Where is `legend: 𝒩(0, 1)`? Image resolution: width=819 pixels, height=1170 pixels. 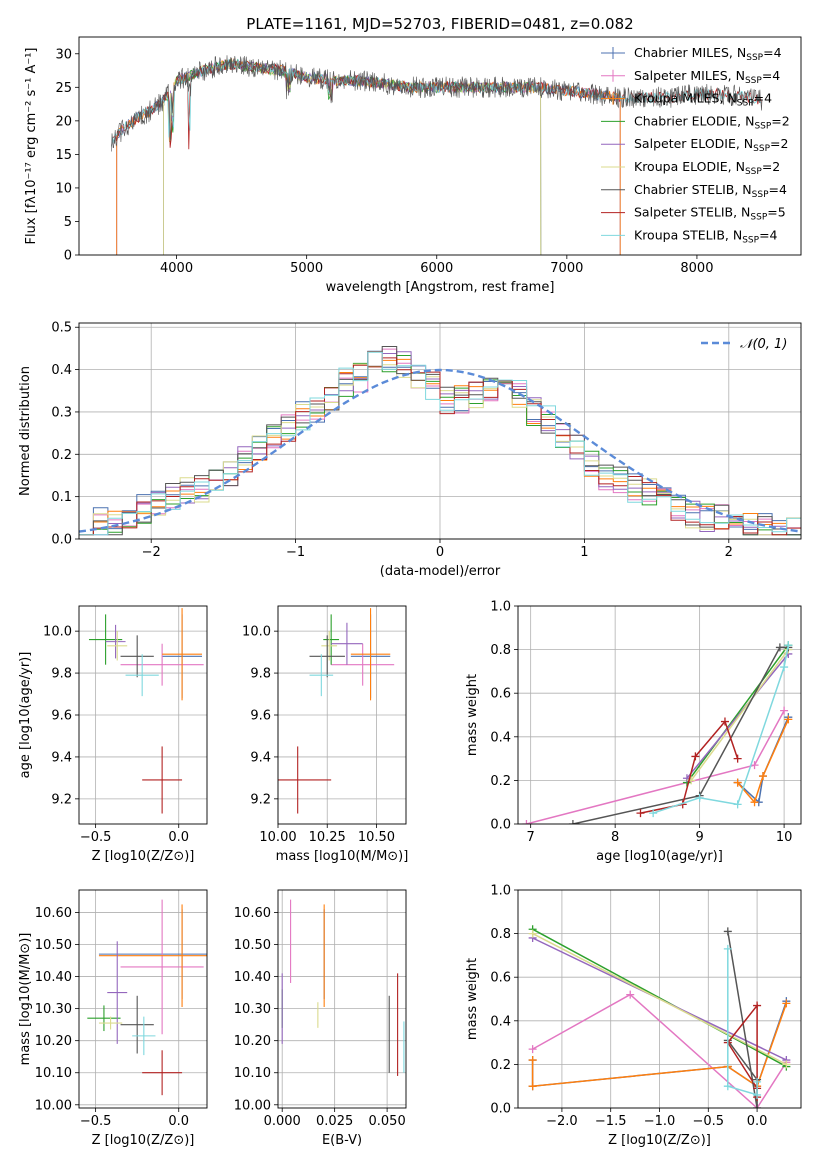
legend: 𝒩(0, 1) is located at coordinates (744, 344).